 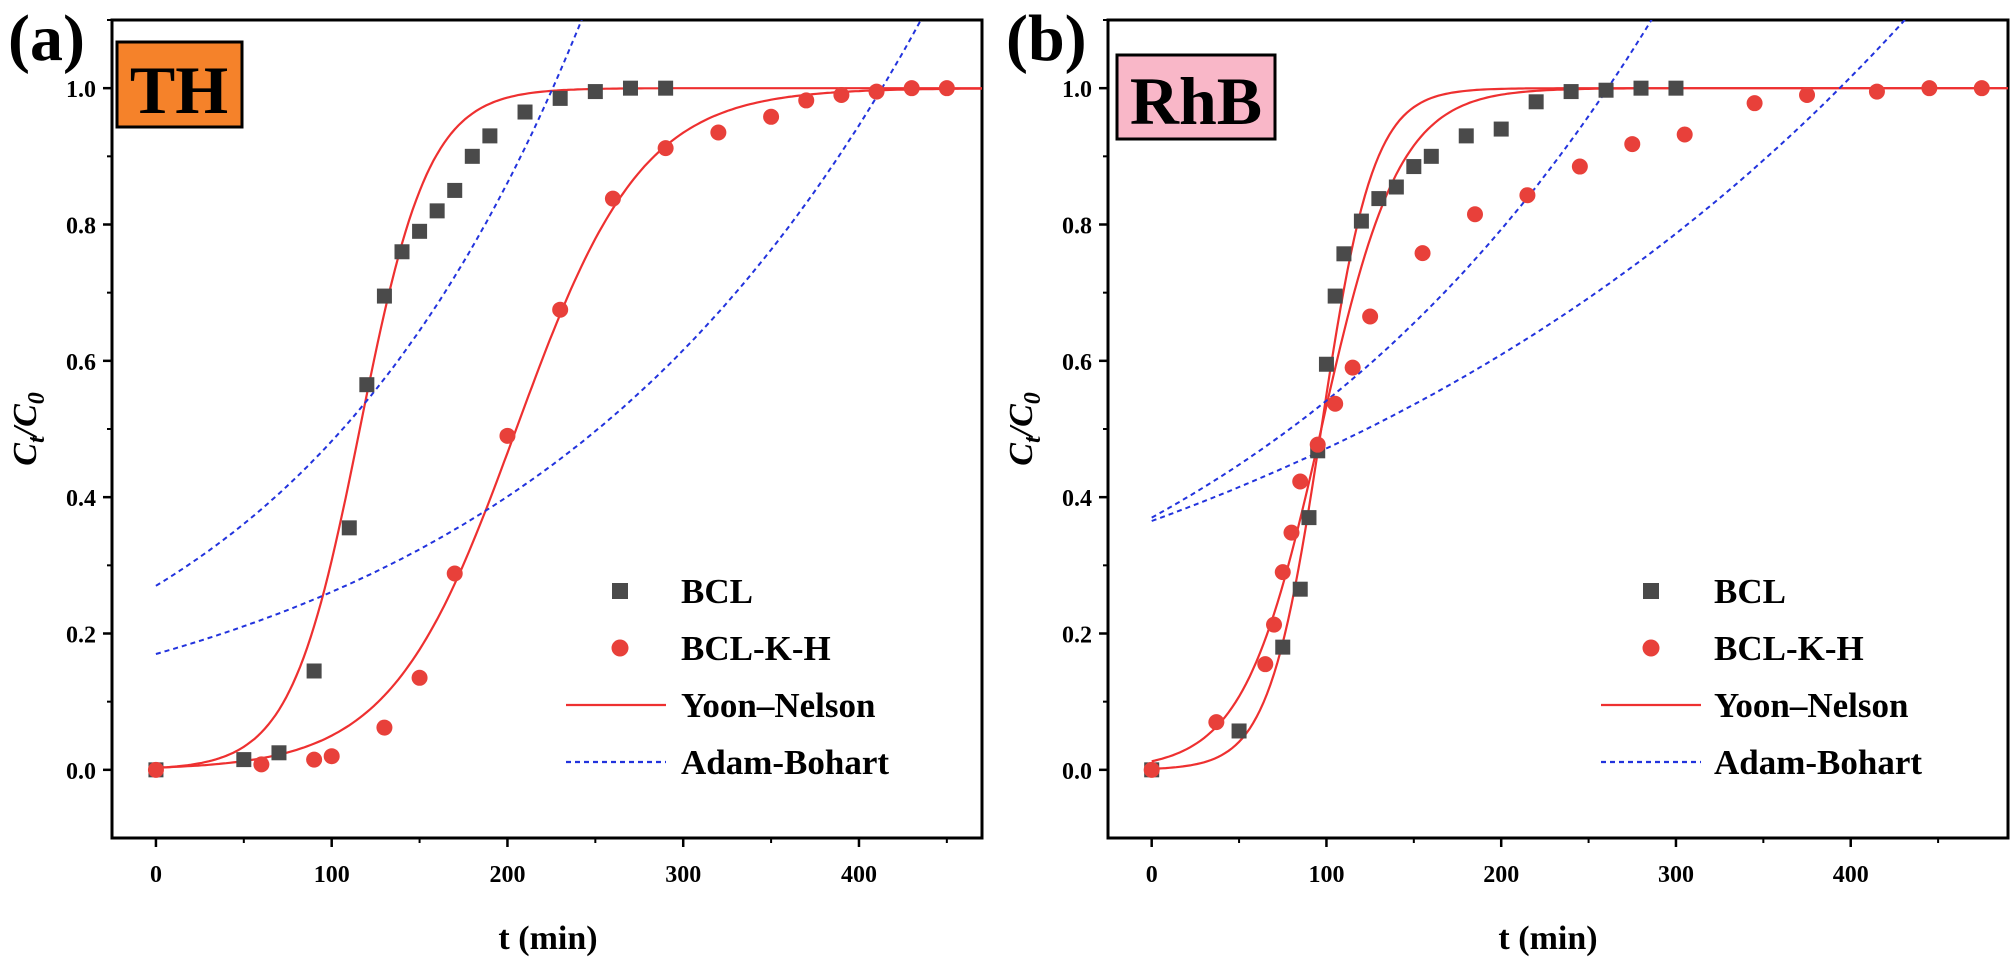 What do you see at coordinates (81, 772) in the screenshot?
I see `y-tick-label: 0.0` at bounding box center [81, 772].